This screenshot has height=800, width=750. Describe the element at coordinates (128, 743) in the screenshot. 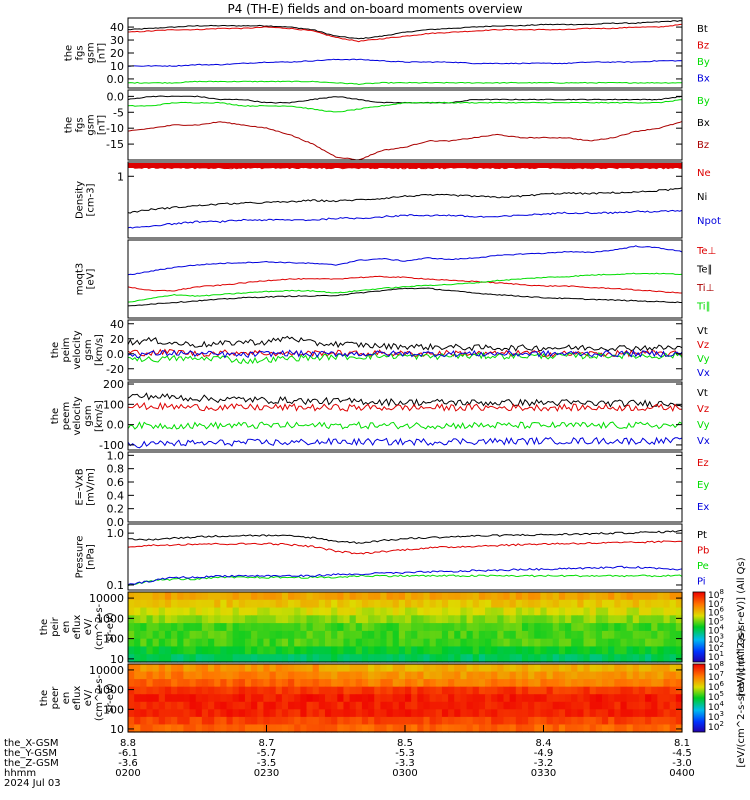

I see `time-row-value: 8.8` at that location.